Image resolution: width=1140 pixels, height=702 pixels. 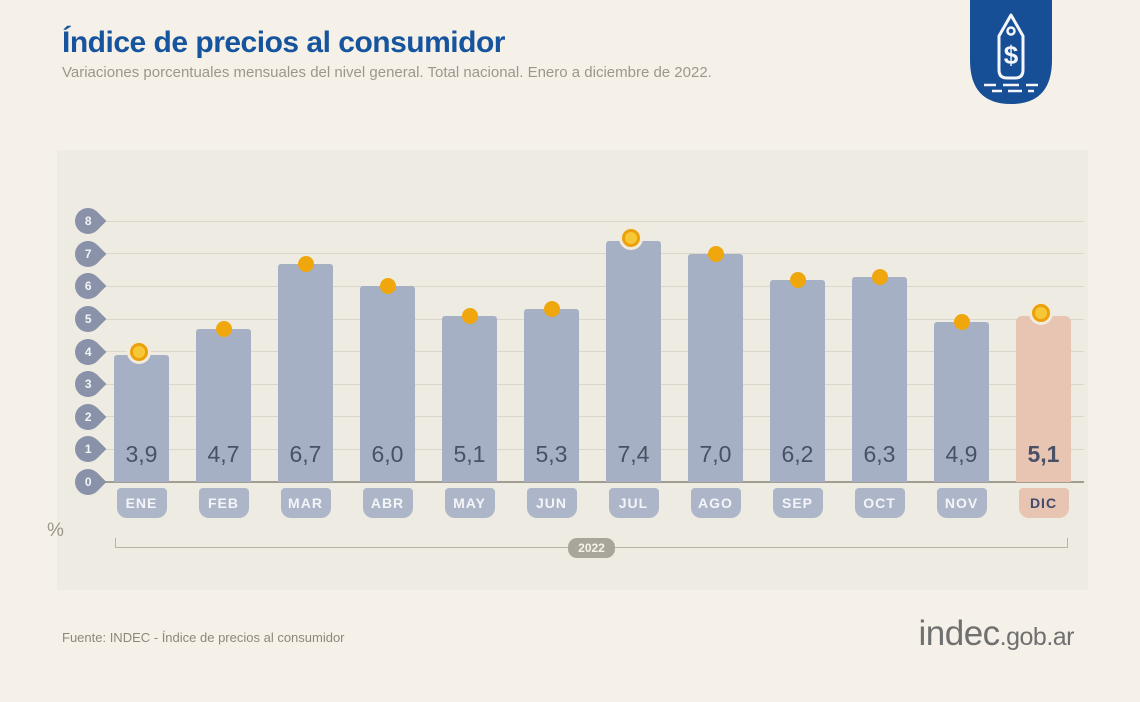 I want to click on x-axis-label-mar: MAR, so click(x=305, y=503).